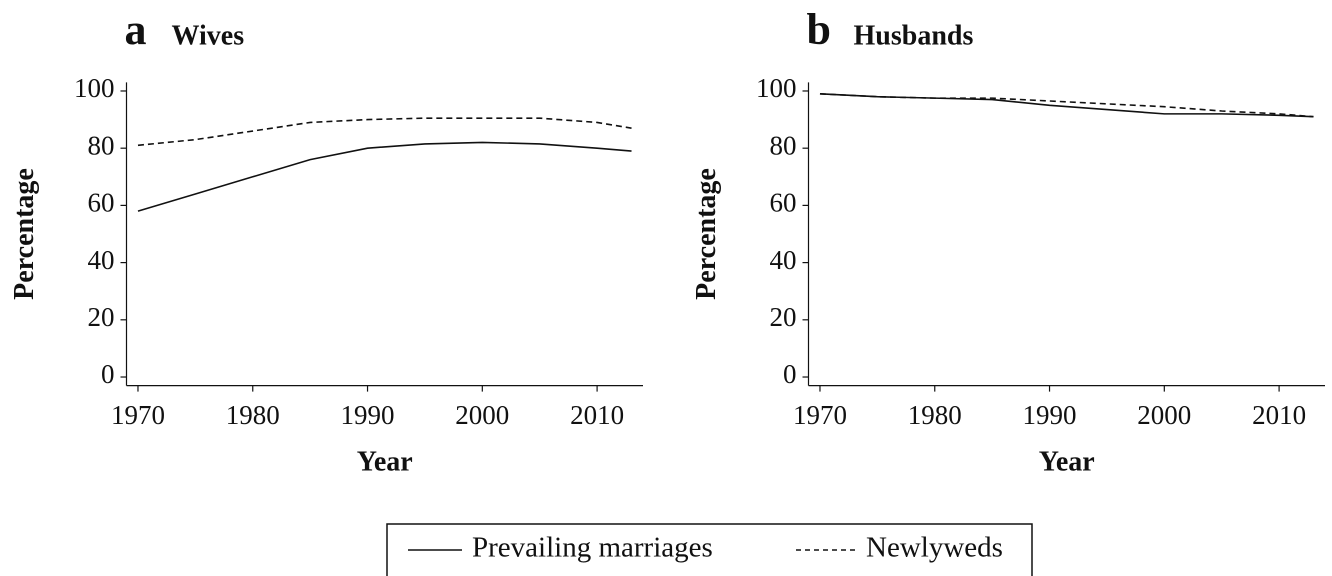 The image size is (1332, 576). I want to click on panel-title: Husbands, so click(914, 35).